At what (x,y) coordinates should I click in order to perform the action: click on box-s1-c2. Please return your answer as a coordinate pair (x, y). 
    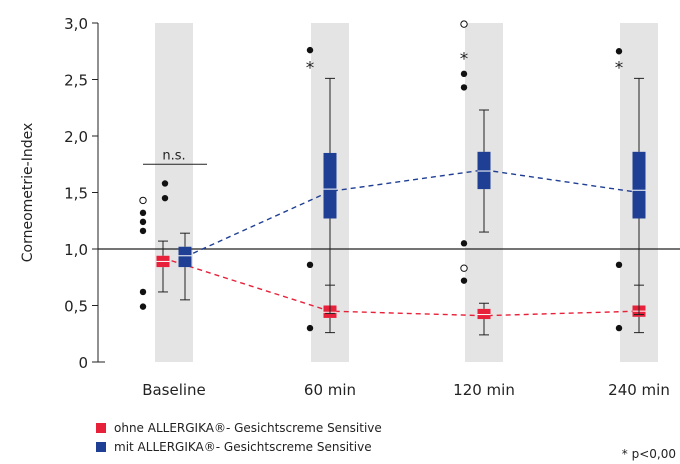
    Looking at the image, I should click on (484, 170).